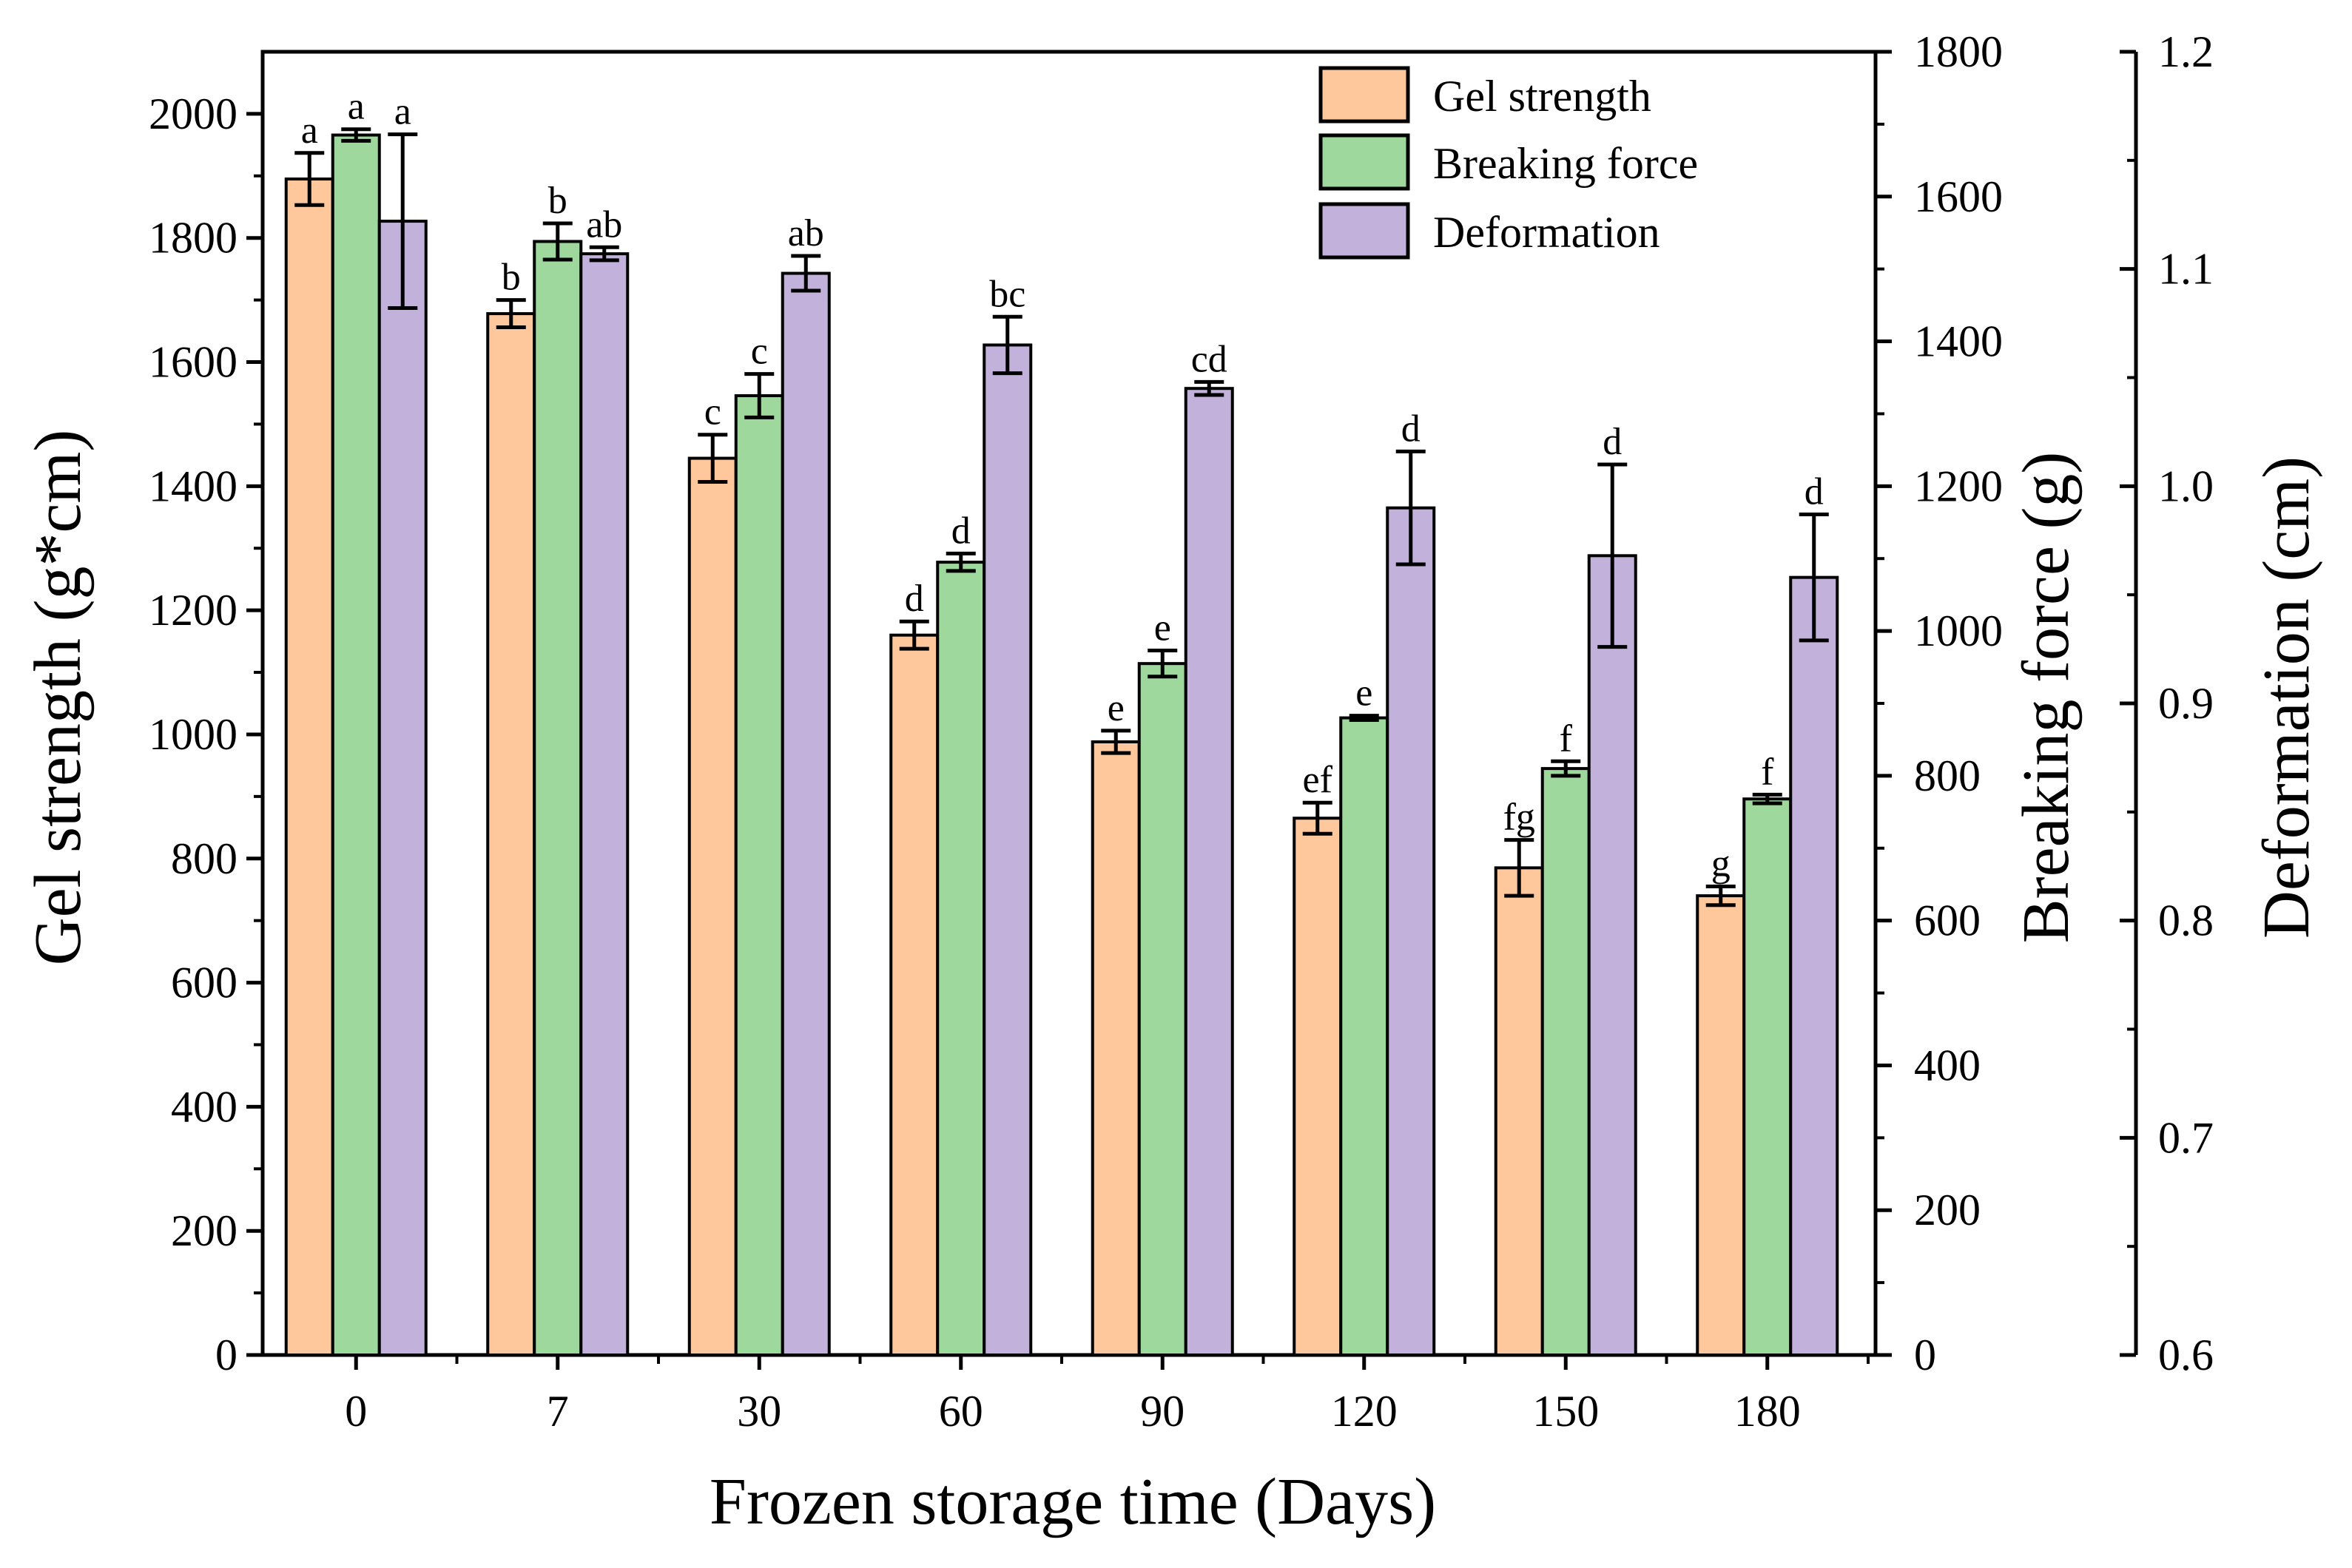 This screenshot has width=2352, height=1568. I want to click on left-axis-title: Gel strength (g*cm), so click(58, 698).